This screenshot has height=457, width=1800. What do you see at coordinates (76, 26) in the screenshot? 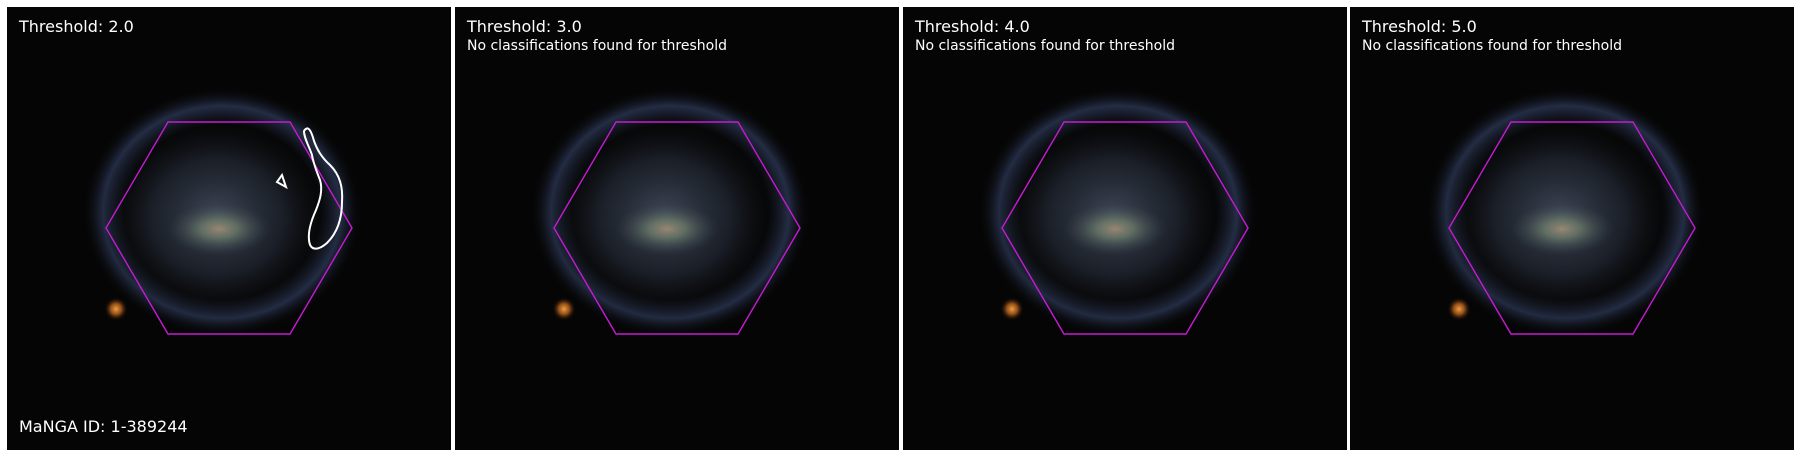
I see `threshold-title: Threshold: 2.0` at bounding box center [76, 26].